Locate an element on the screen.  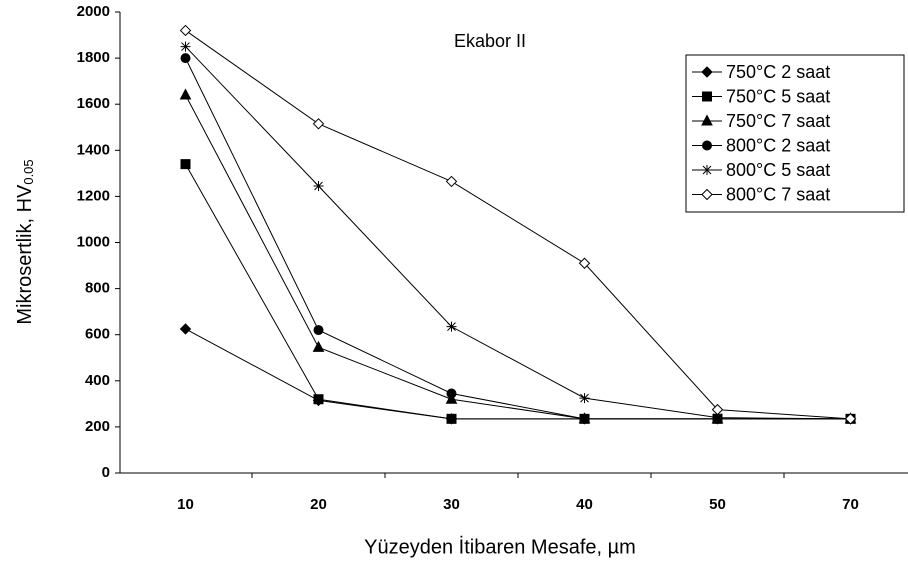
y-tick-label: 1400 is located at coordinates (93, 149).